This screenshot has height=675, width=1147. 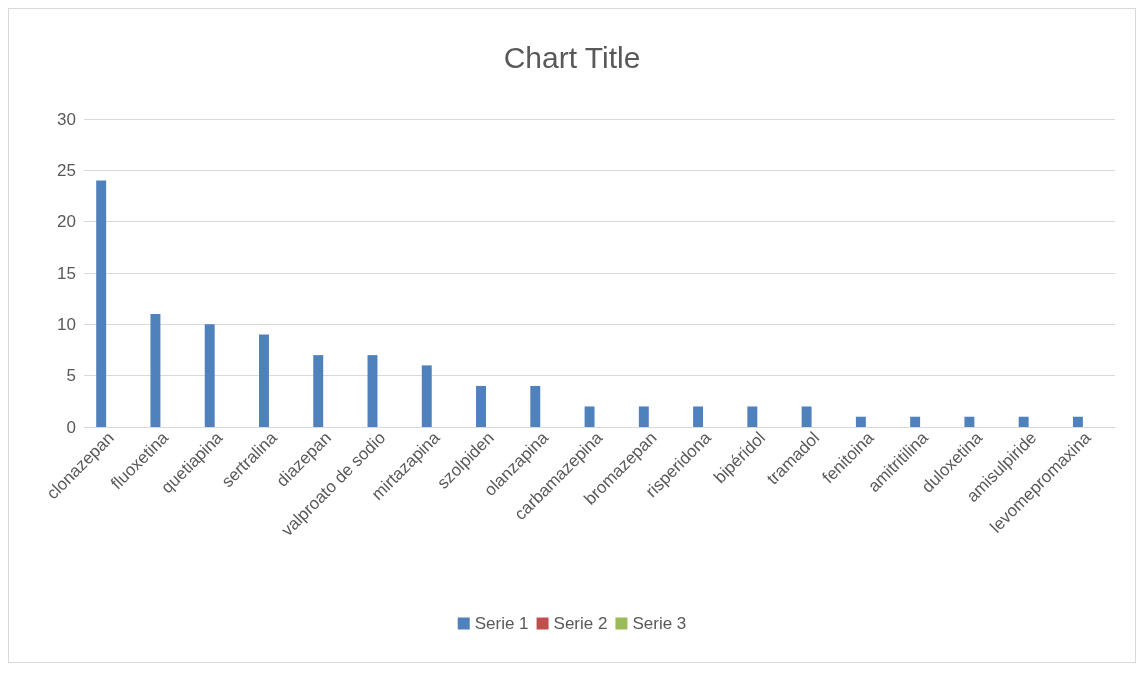 I want to click on legend-label: Serie 1, so click(x=501, y=623).